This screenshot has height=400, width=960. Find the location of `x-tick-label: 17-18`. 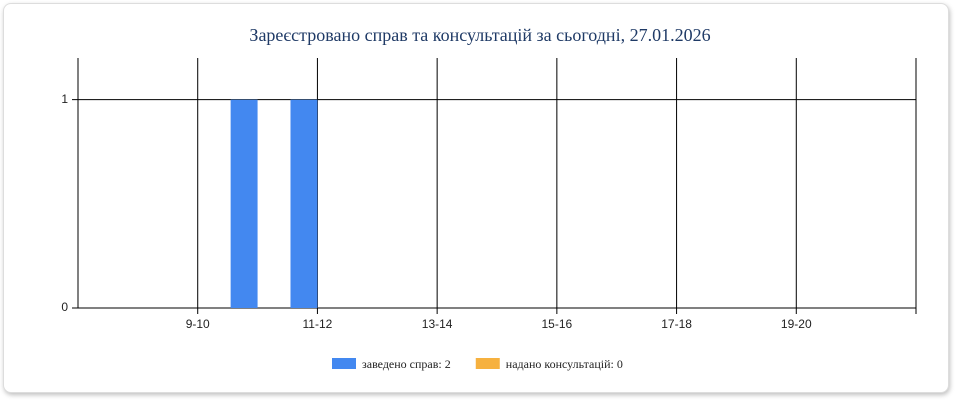

x-tick-label: 17-18 is located at coordinates (676, 324).